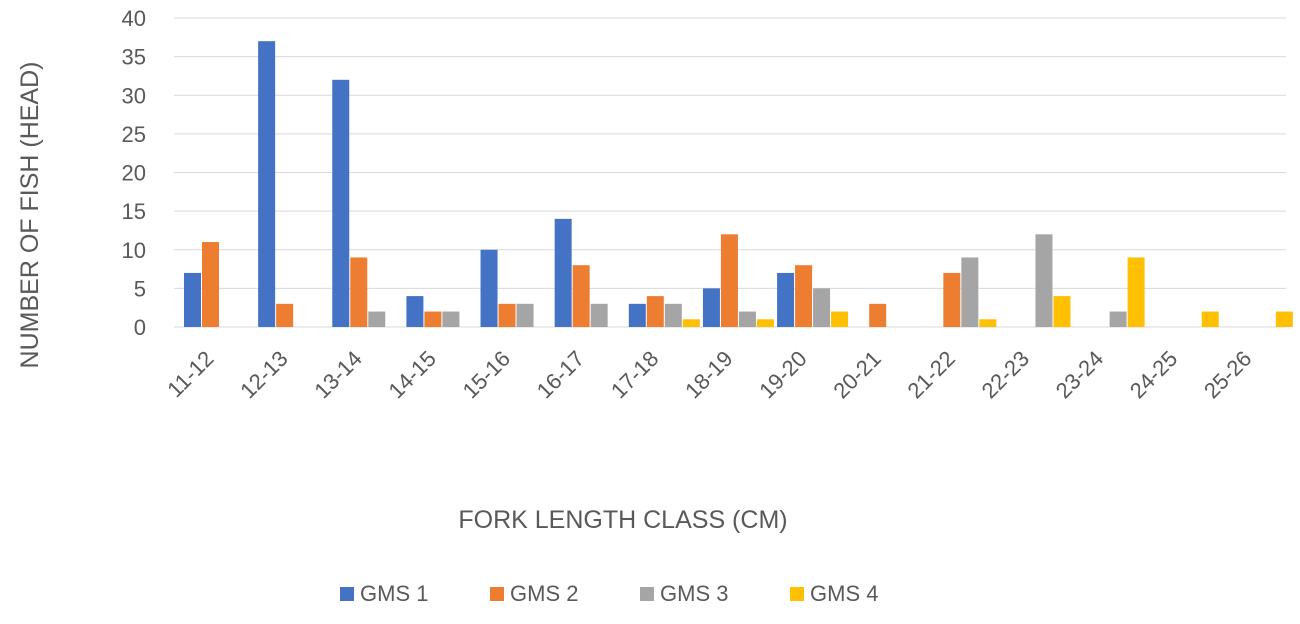 This screenshot has height=624, width=1300. What do you see at coordinates (1153, 374) in the screenshot?
I see `x-tick-label: 24-25` at bounding box center [1153, 374].